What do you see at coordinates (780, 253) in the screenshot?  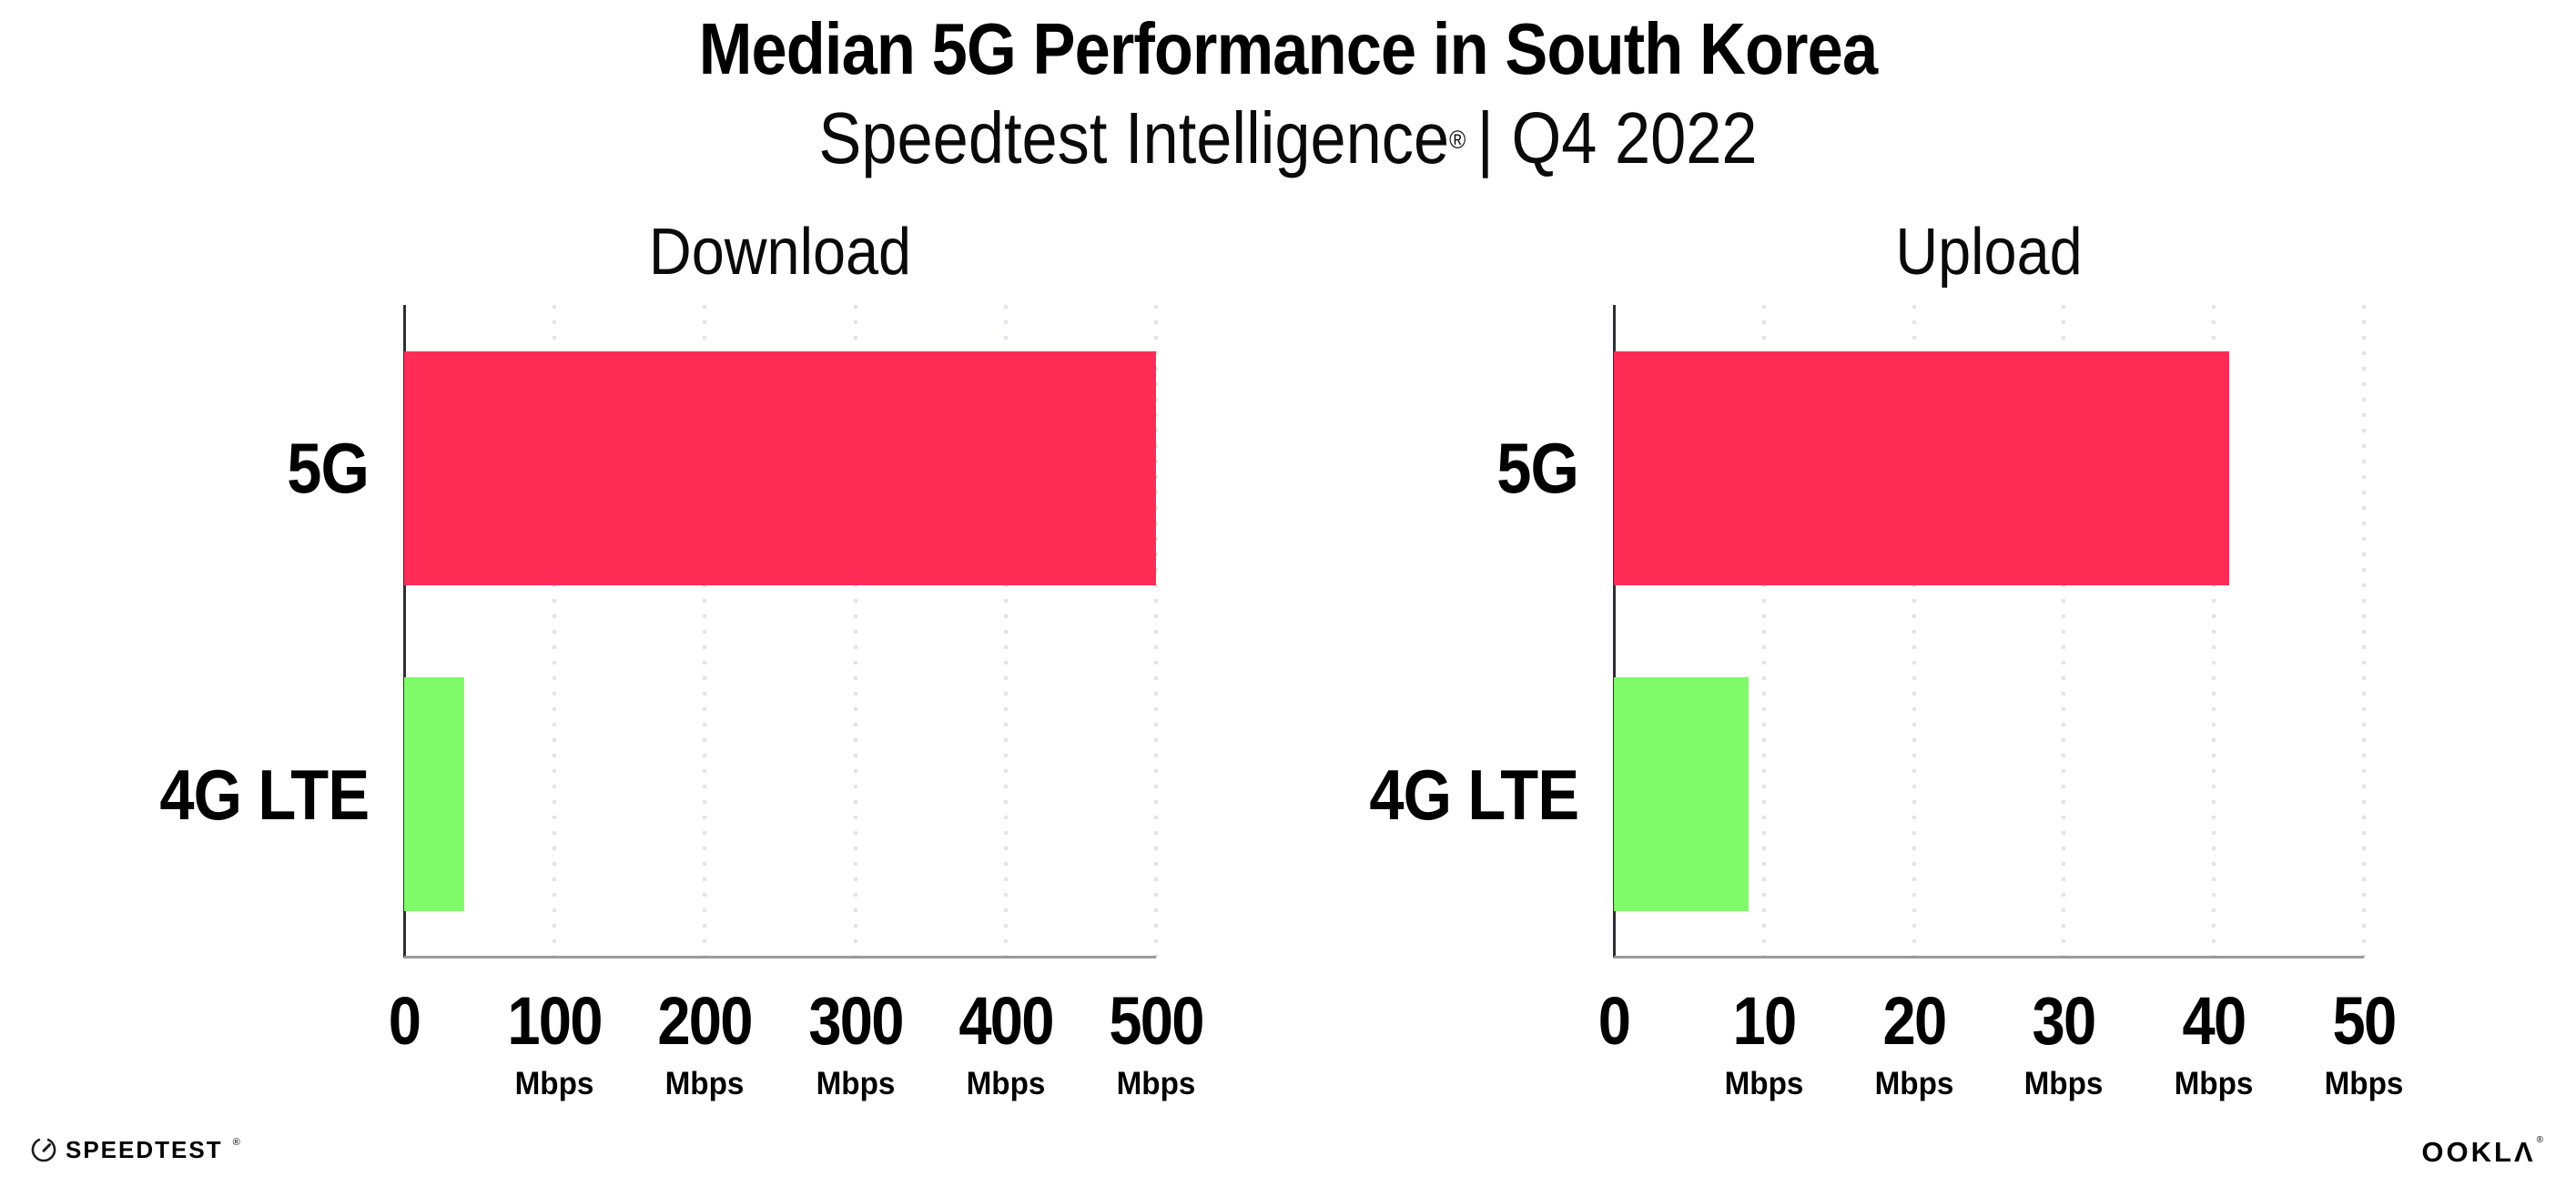 I see `chart-title-download: Download` at bounding box center [780, 253].